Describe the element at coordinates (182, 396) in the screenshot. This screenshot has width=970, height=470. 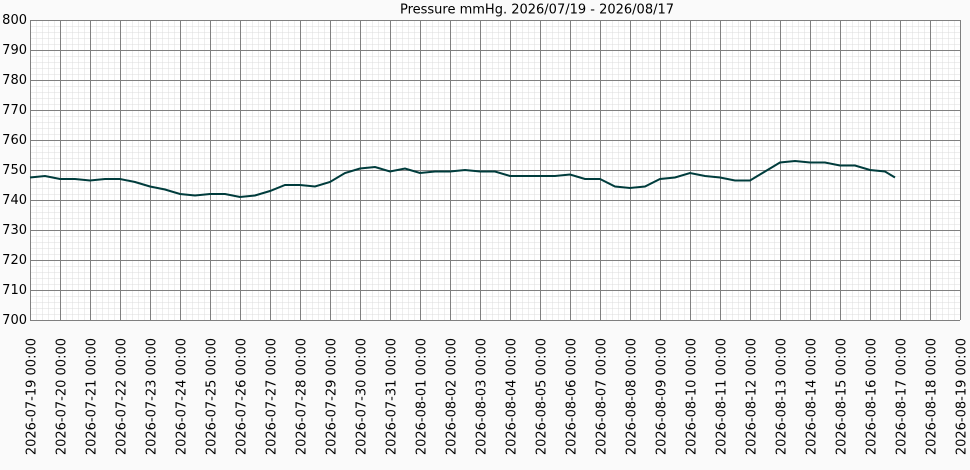
I see `x-tick-label: 2026-07-24 00:00` at that location.